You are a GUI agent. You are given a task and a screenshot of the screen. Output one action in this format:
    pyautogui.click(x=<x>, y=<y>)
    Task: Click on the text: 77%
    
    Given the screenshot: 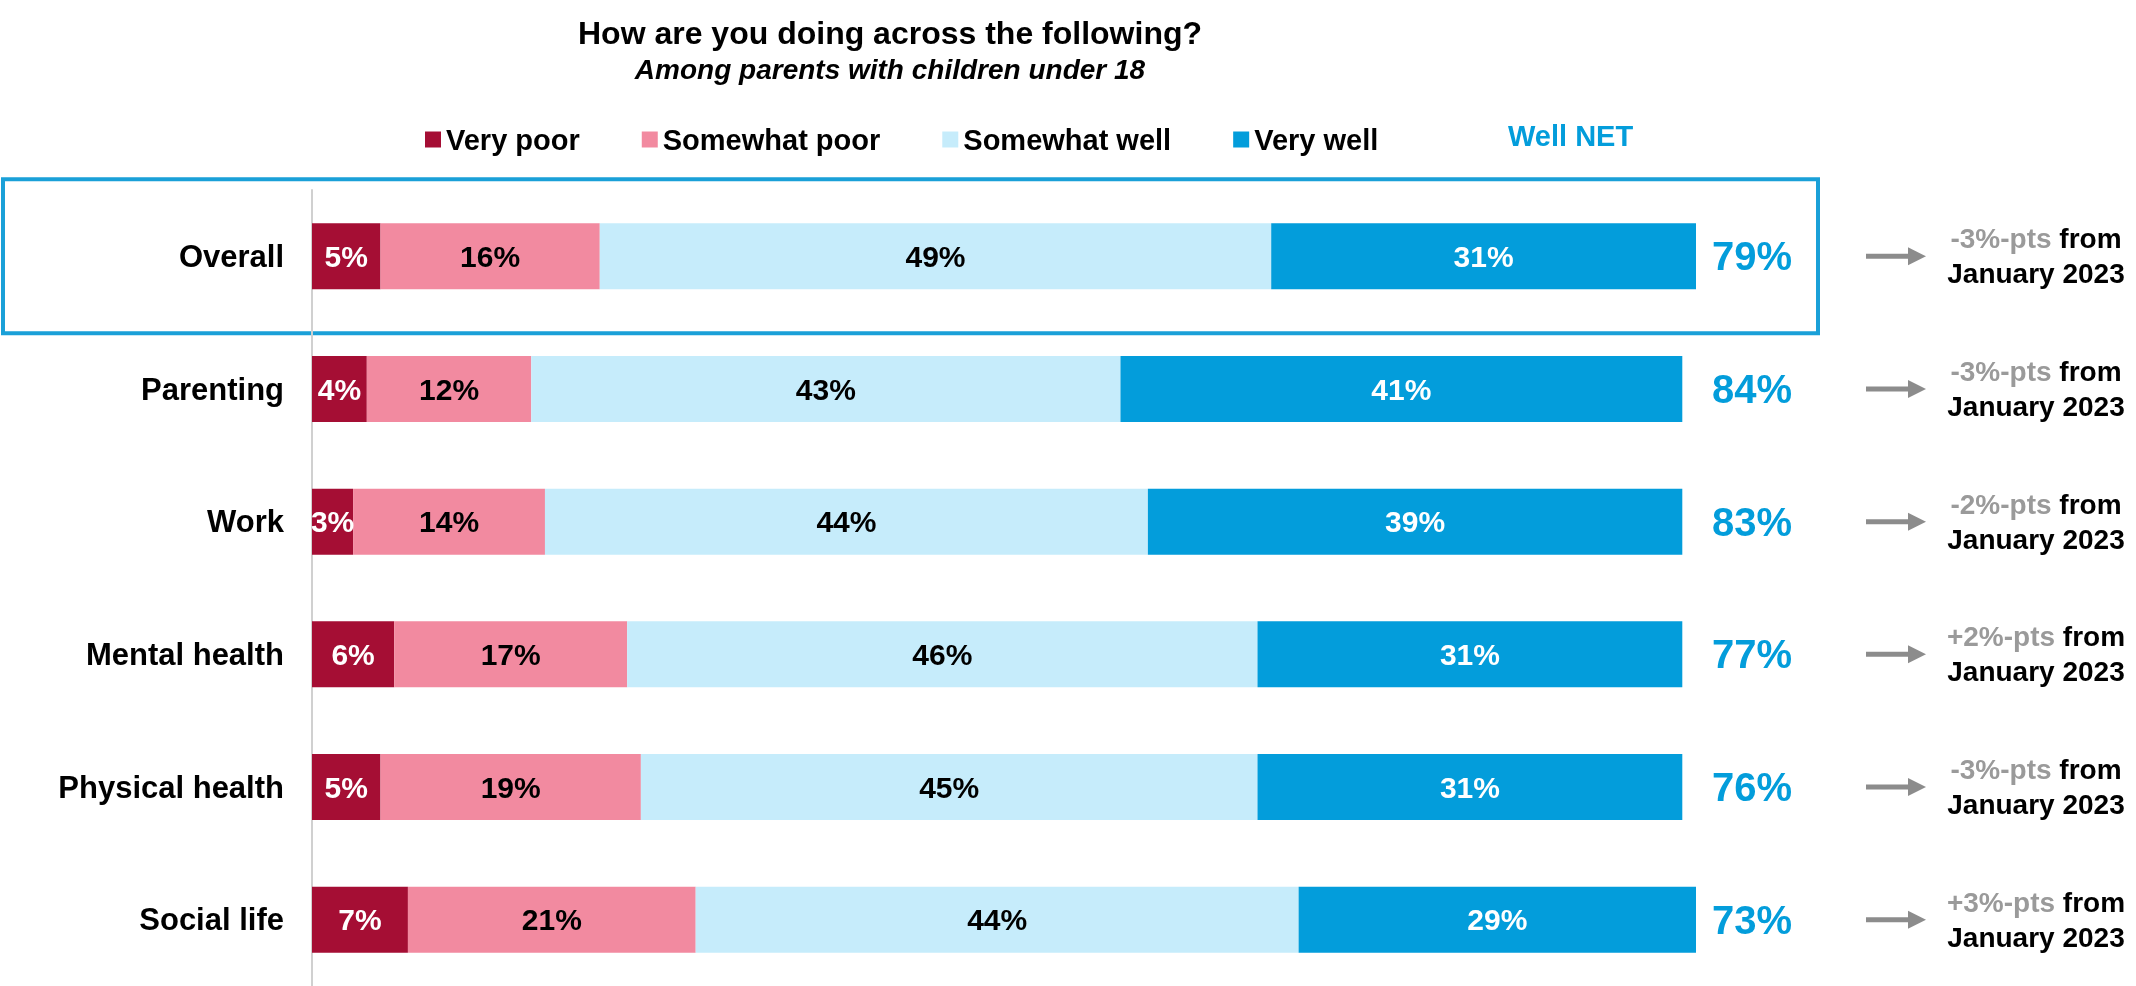 What is the action you would take?
    pyautogui.click(x=1752, y=654)
    